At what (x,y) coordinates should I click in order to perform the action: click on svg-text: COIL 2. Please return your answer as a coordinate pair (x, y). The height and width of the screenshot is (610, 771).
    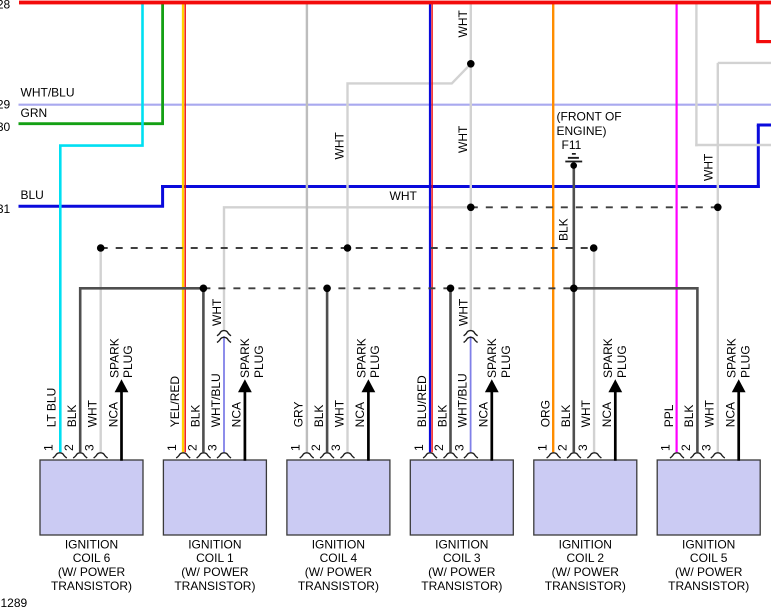
    Looking at the image, I should click on (586, 558).